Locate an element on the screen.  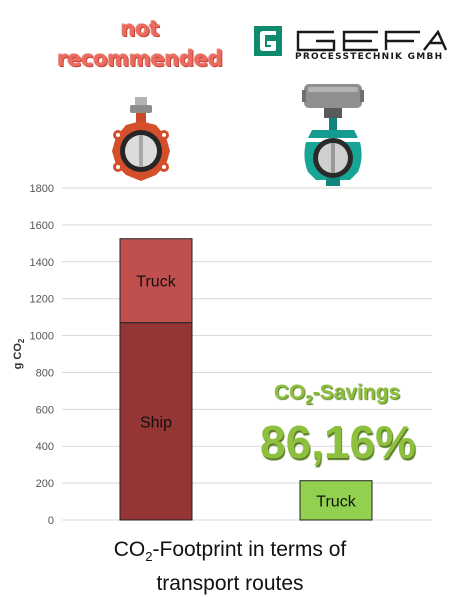
chart-y-ticks: 0 200 400 600 800 1000 1200 1400 1600 1800 is located at coordinates (42, 355).